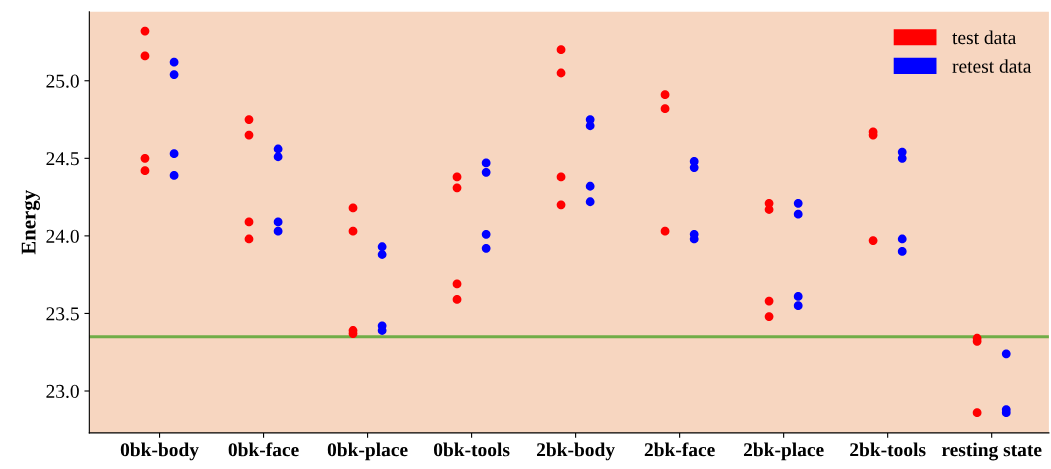  What do you see at coordinates (62, 236) in the screenshot?
I see `y-tick-label: 24.0` at bounding box center [62, 236].